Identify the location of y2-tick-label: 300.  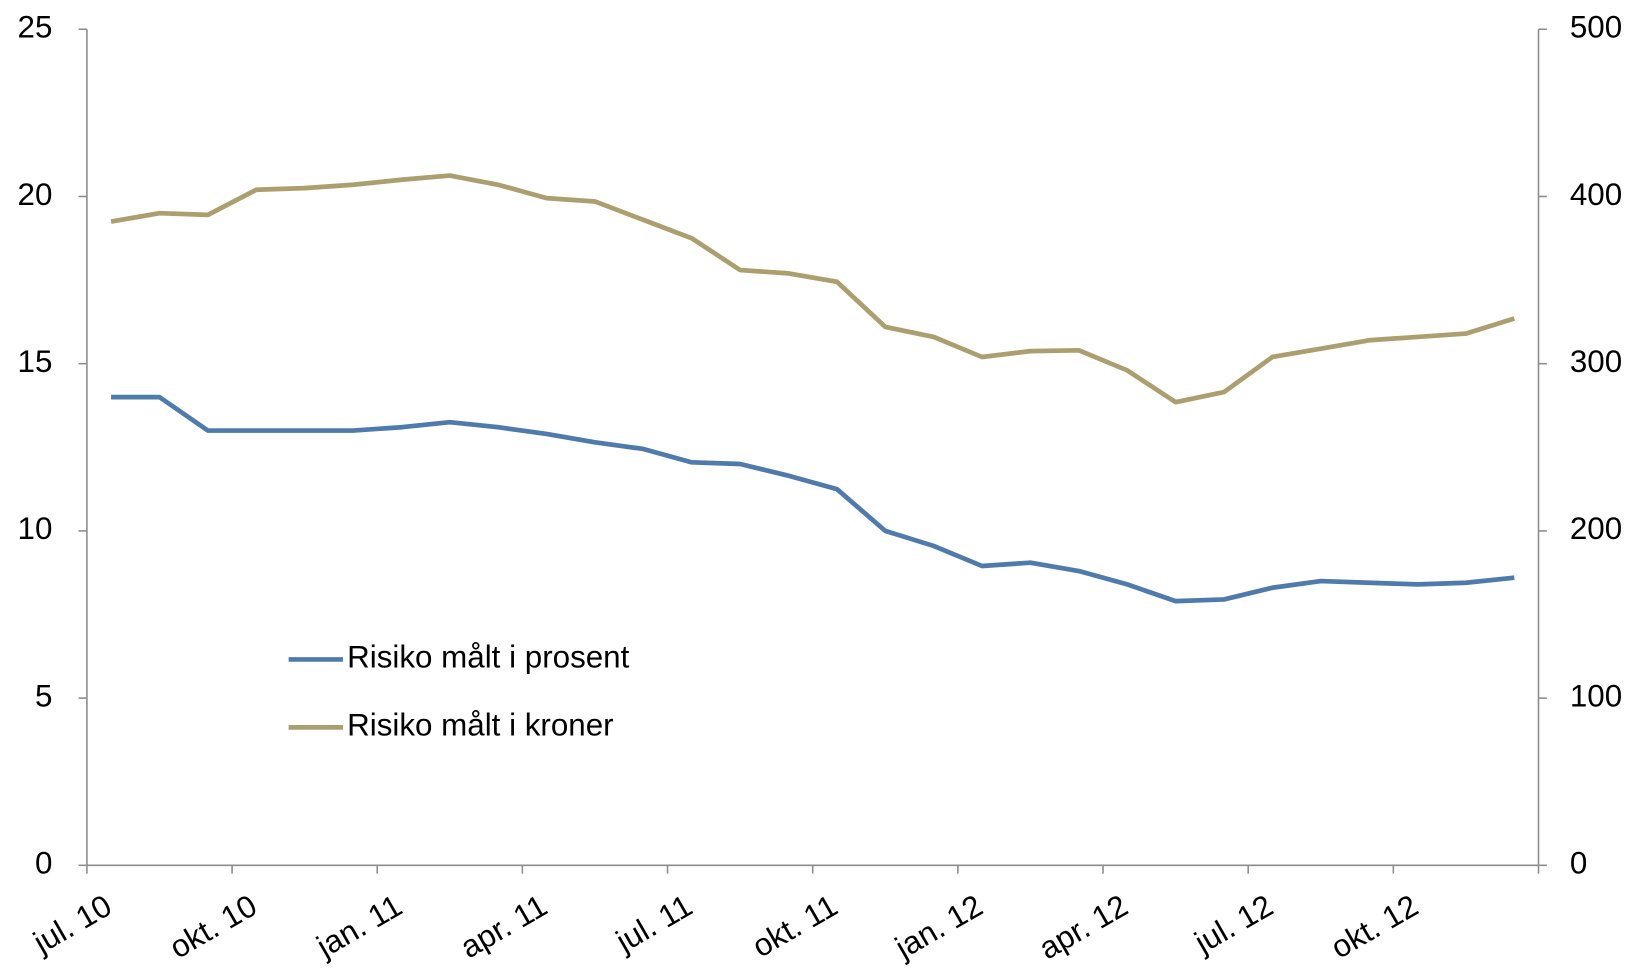
(1596, 361).